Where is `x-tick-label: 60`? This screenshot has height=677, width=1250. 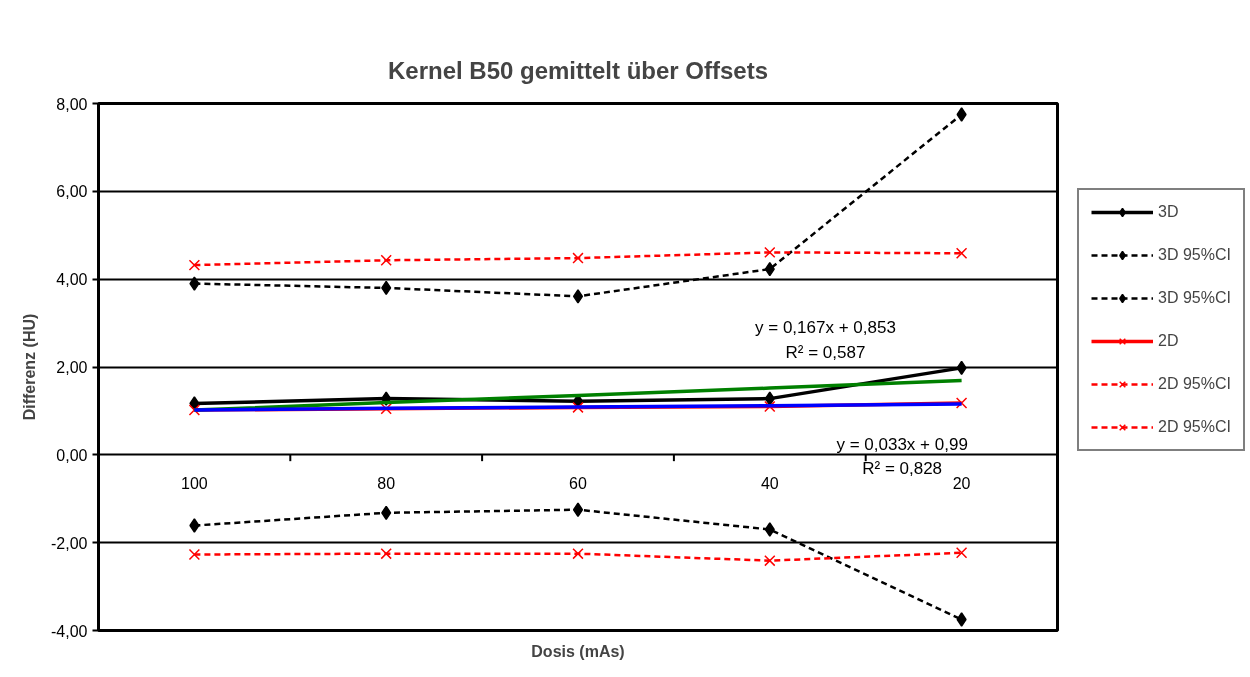
x-tick-label: 60 is located at coordinates (578, 483).